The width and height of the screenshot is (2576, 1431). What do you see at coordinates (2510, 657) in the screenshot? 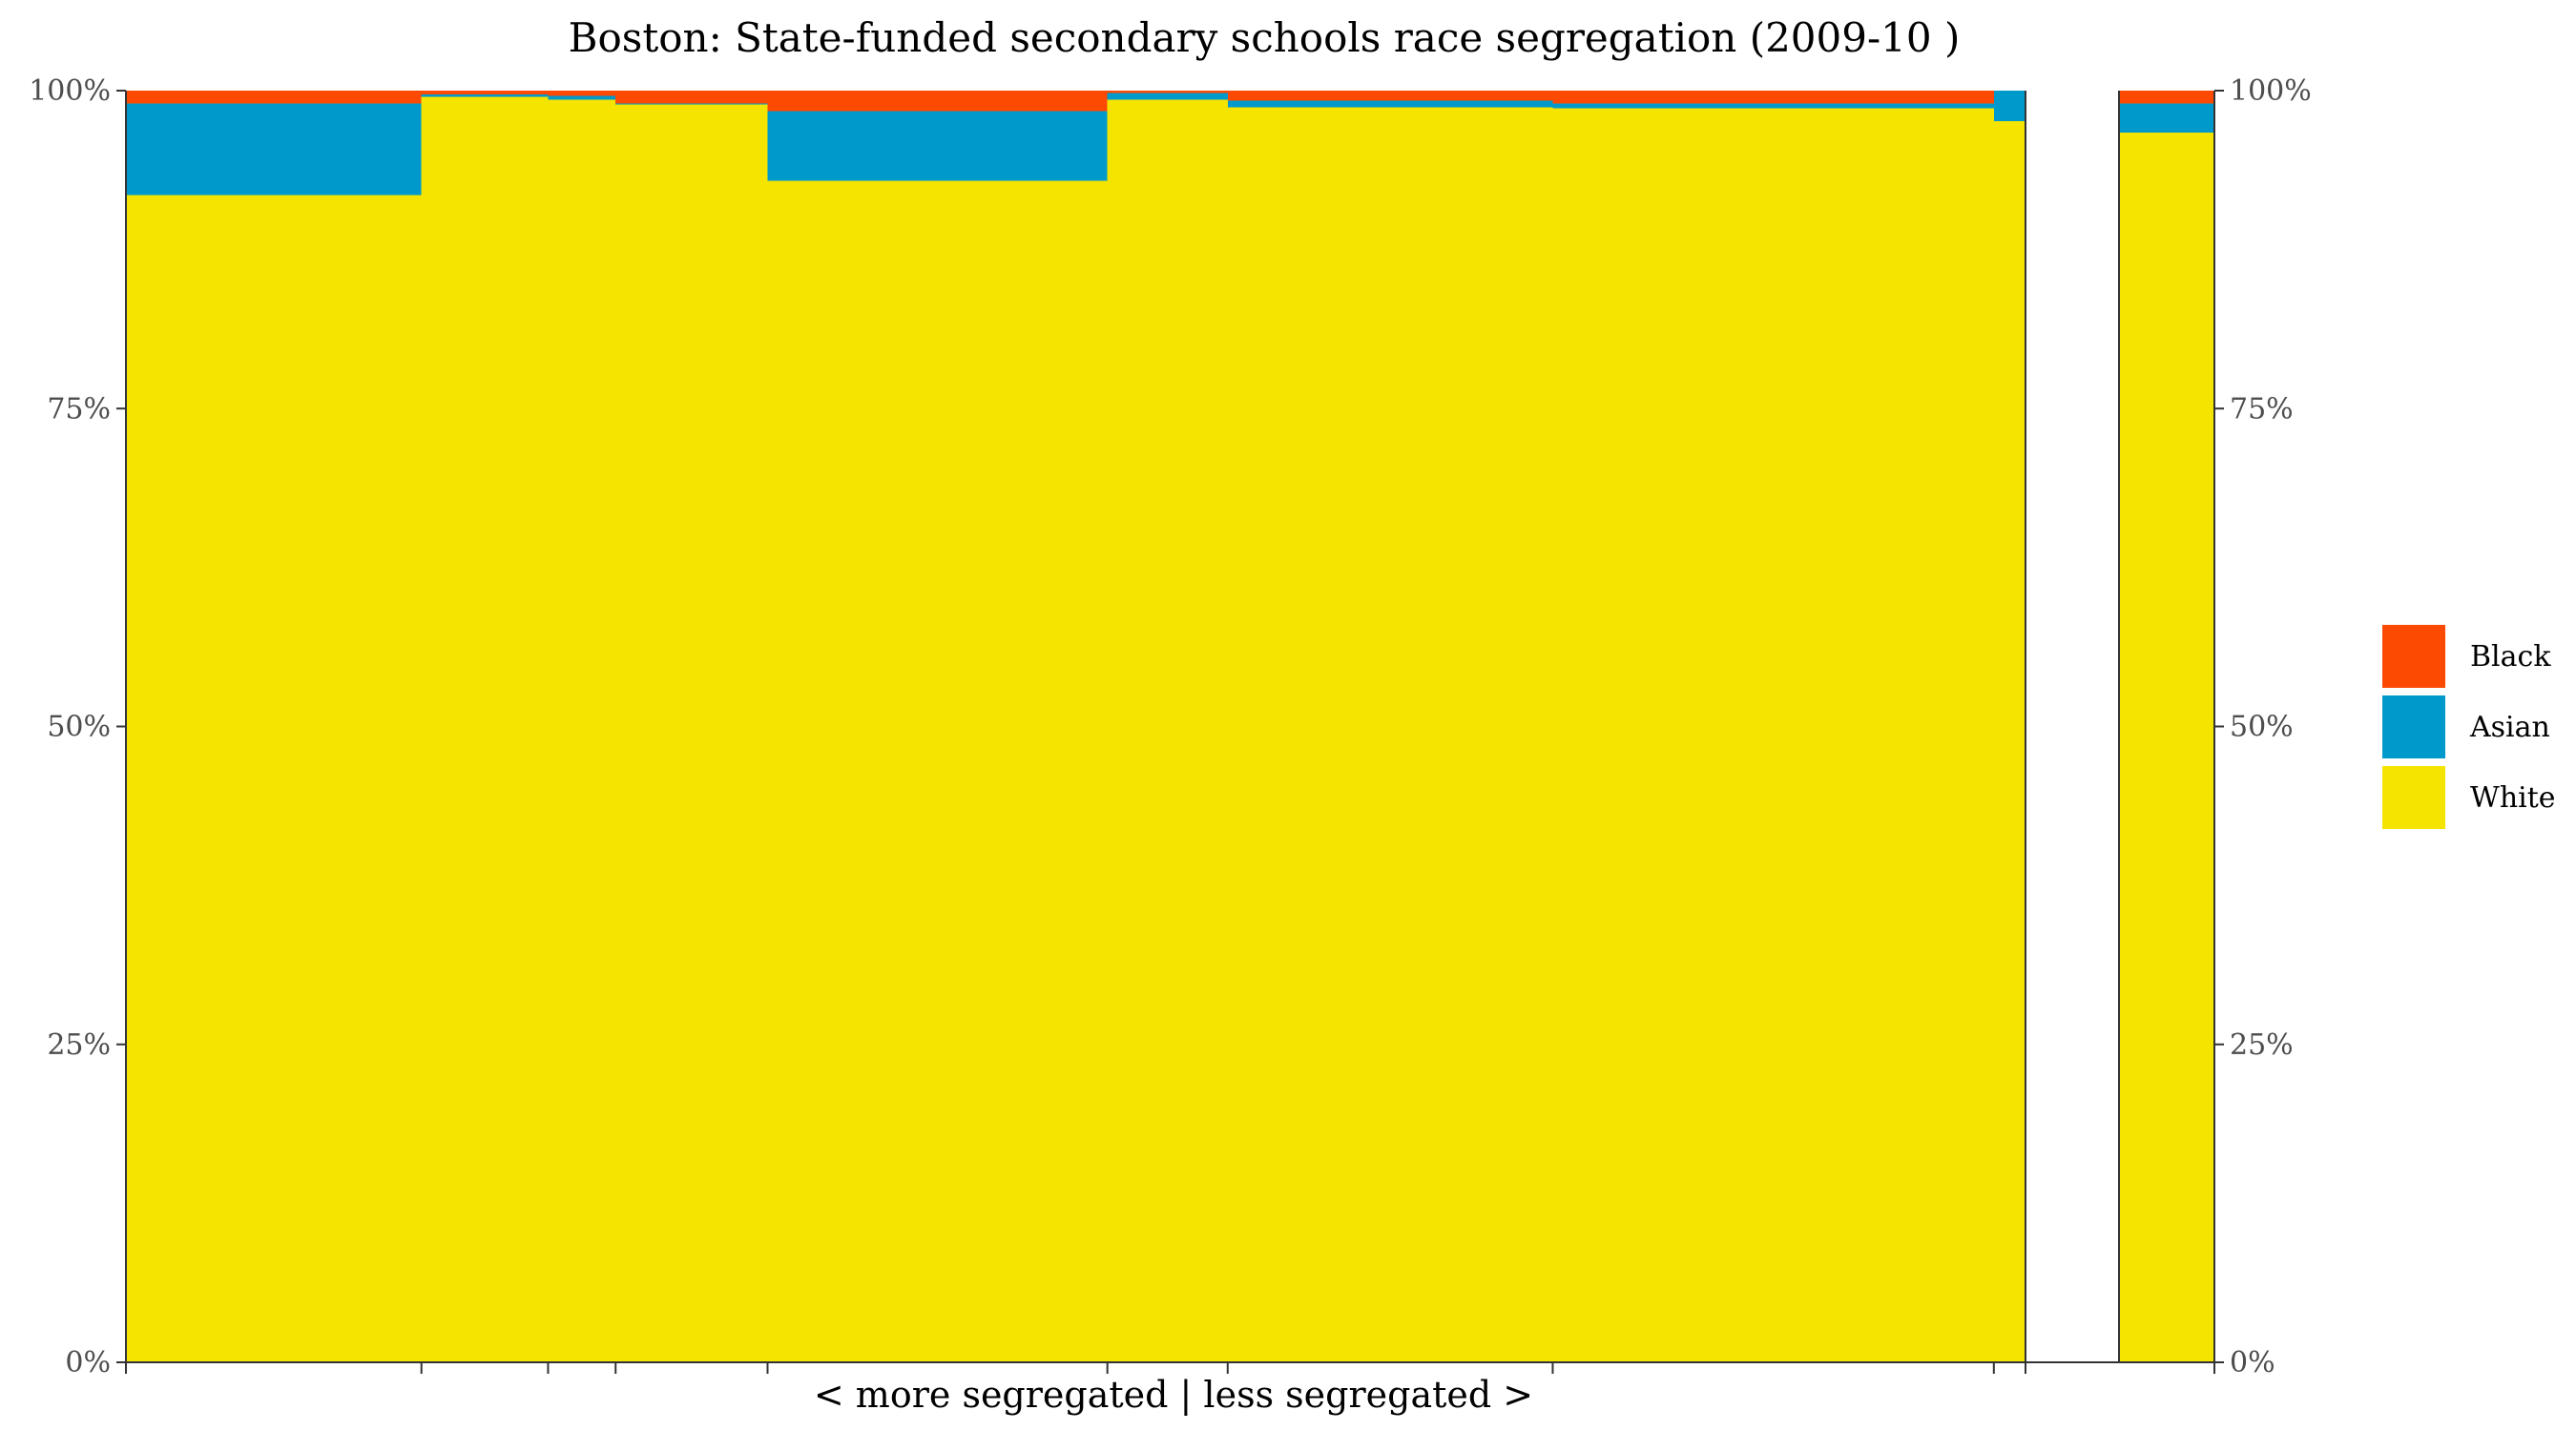
I see `legend-label-black: Black` at bounding box center [2510, 657].